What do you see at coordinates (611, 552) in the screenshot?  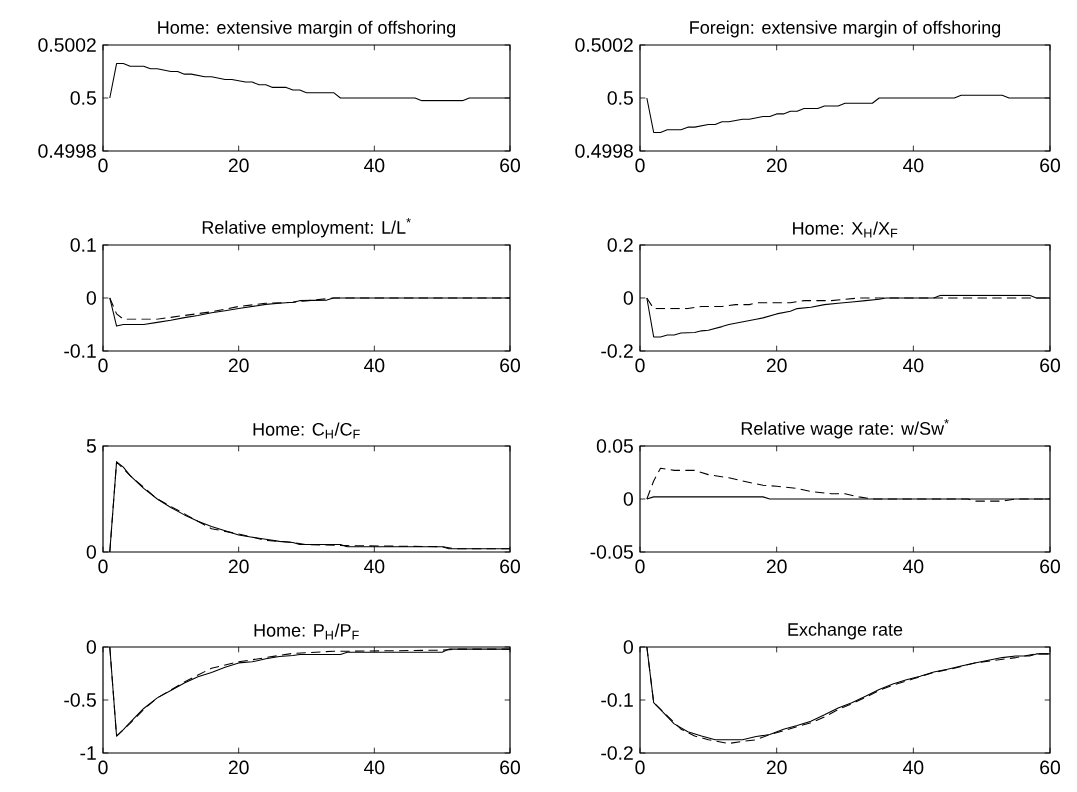 I see `y-tick-label: -0.05` at bounding box center [611, 552].